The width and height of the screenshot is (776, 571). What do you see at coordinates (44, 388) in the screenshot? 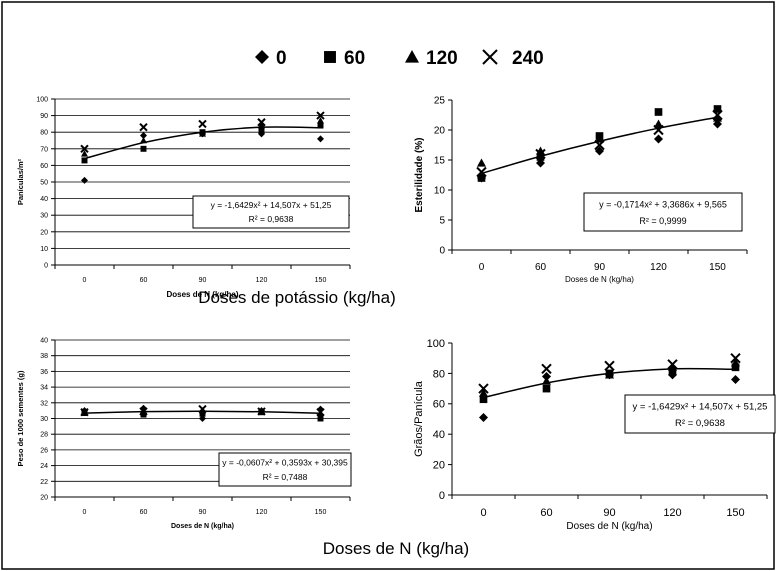
I see `y-tick-label: 34` at bounding box center [44, 388].